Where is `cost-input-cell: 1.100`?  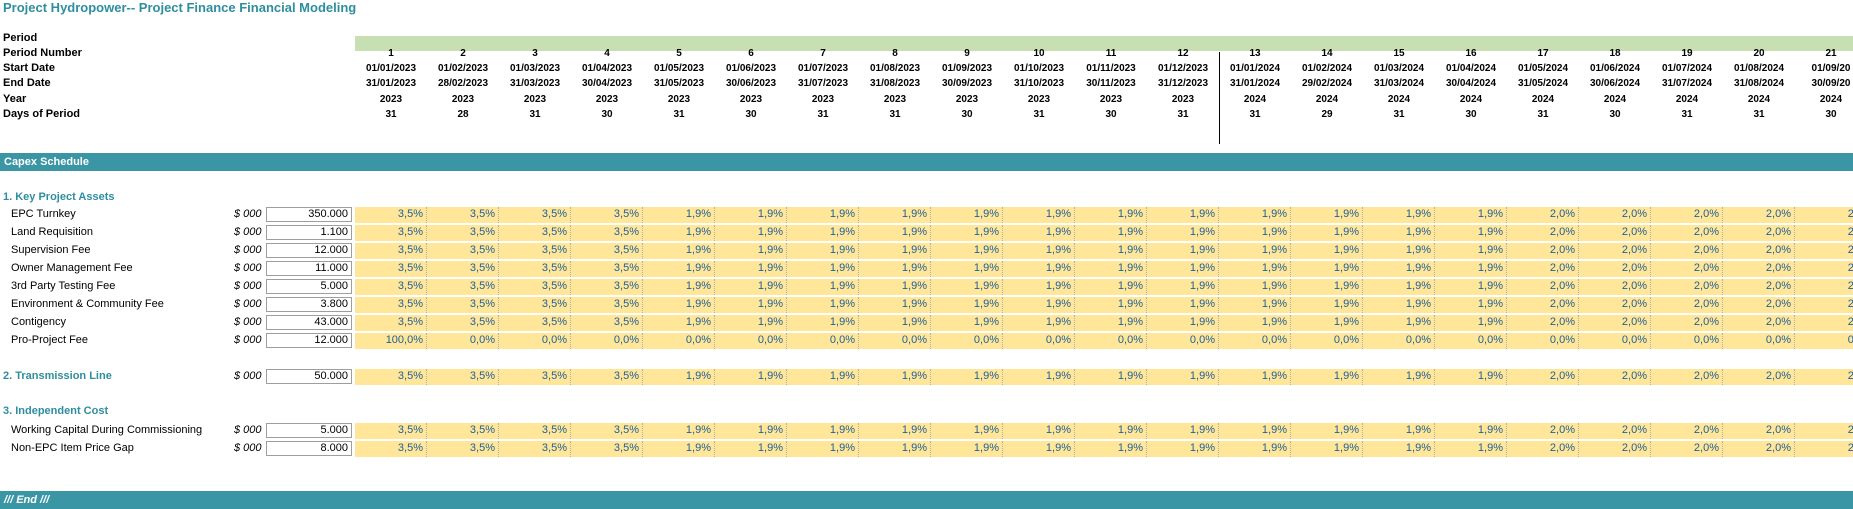
cost-input-cell: 1.100 is located at coordinates (309, 232).